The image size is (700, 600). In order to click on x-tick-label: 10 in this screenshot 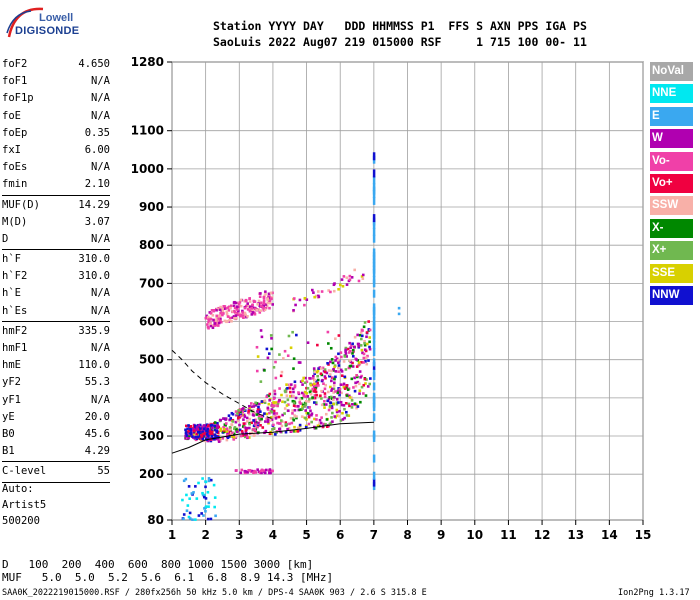, I will do `click(474, 535)`.